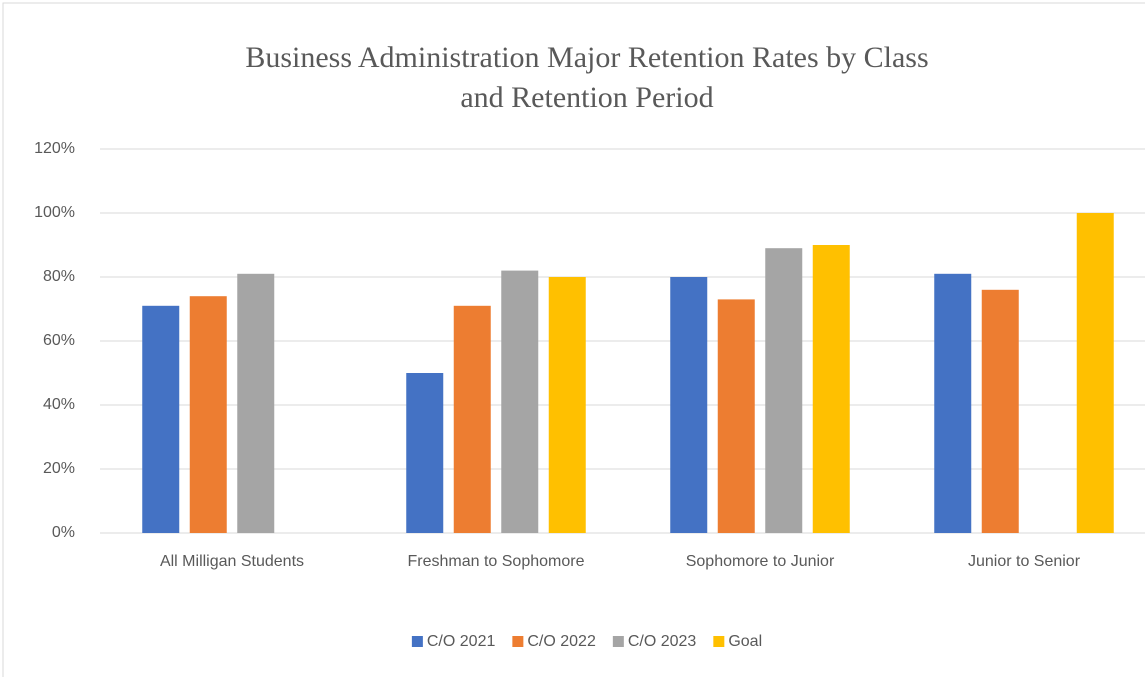 The image size is (1145, 677). What do you see at coordinates (54, 212) in the screenshot?
I see `y-tick-label: 100%` at bounding box center [54, 212].